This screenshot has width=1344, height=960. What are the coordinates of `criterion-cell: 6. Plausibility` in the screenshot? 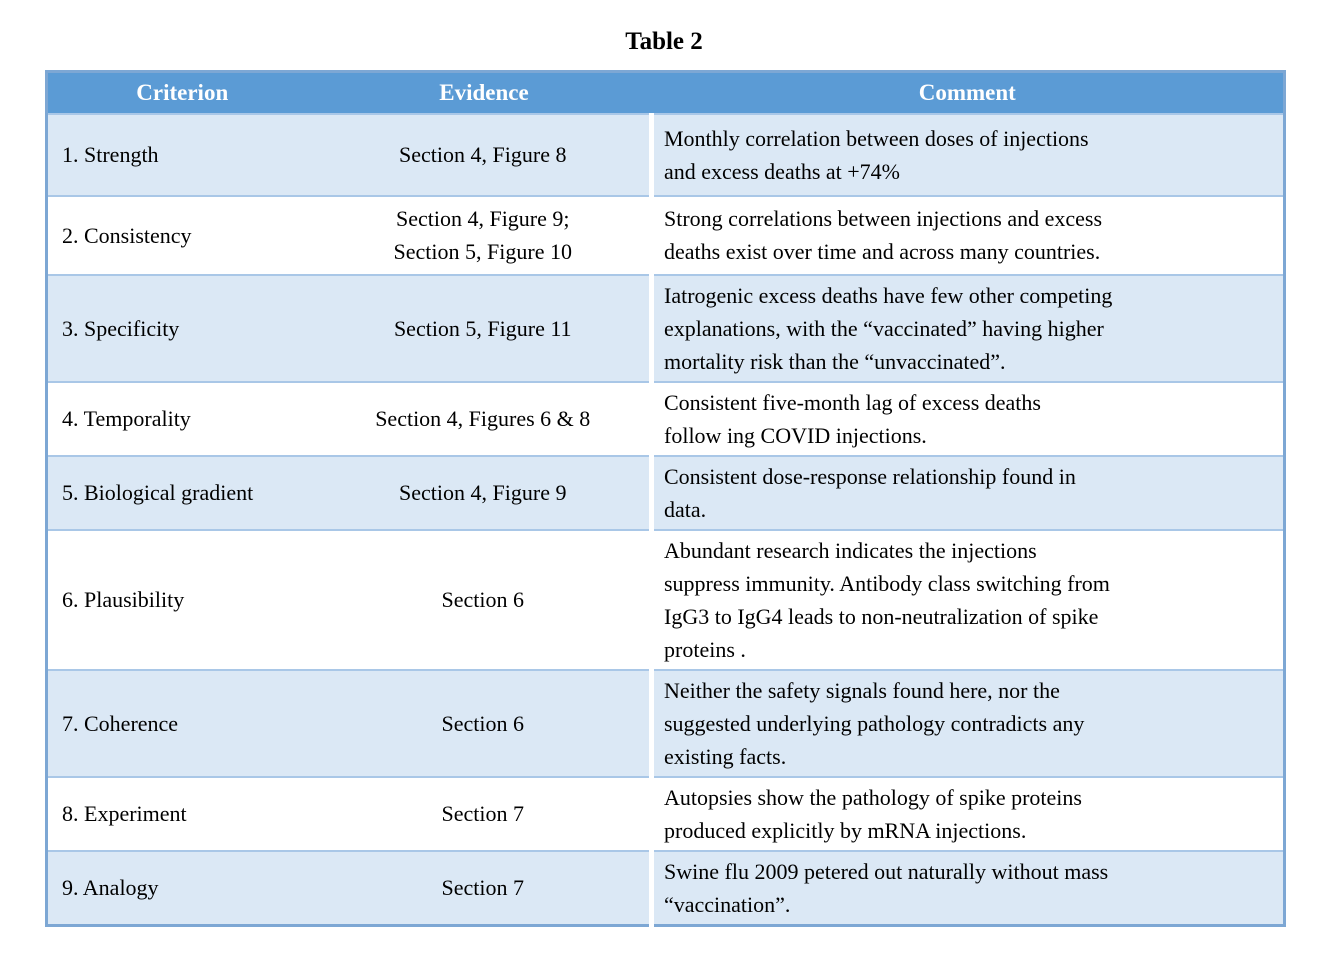 It's located at (123, 599).